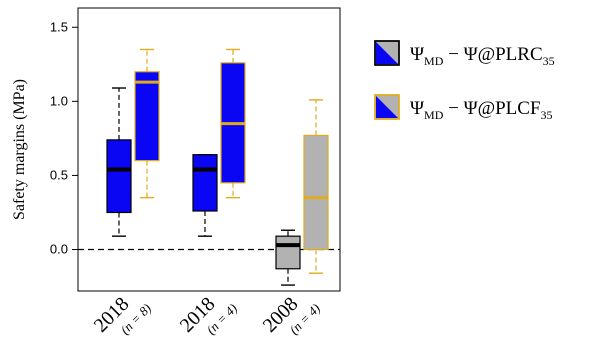 The height and width of the screenshot is (364, 606). What do you see at coordinates (59, 100) in the screenshot?
I see `y-tick-label: 1.0` at bounding box center [59, 100].